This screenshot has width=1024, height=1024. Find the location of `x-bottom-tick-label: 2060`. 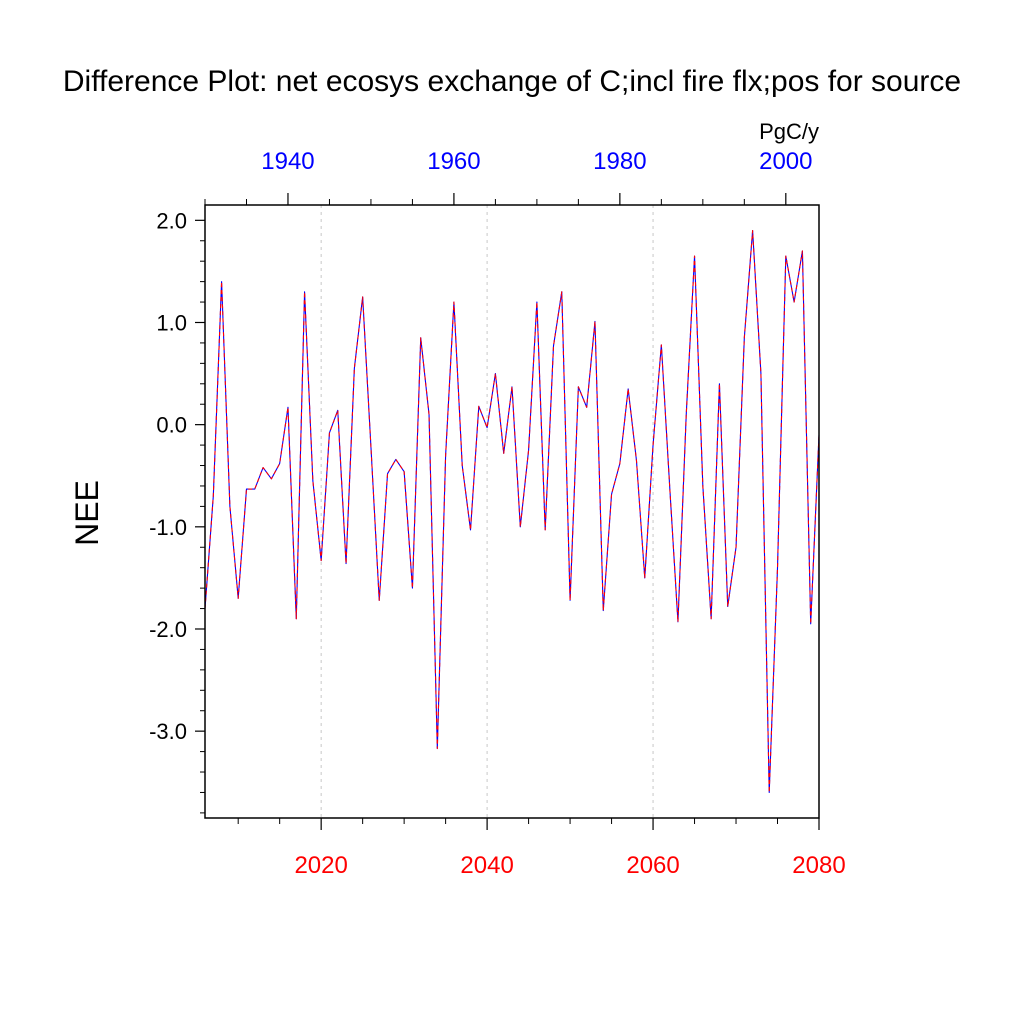

x-bottom-tick-label: 2060 is located at coordinates (652, 865).